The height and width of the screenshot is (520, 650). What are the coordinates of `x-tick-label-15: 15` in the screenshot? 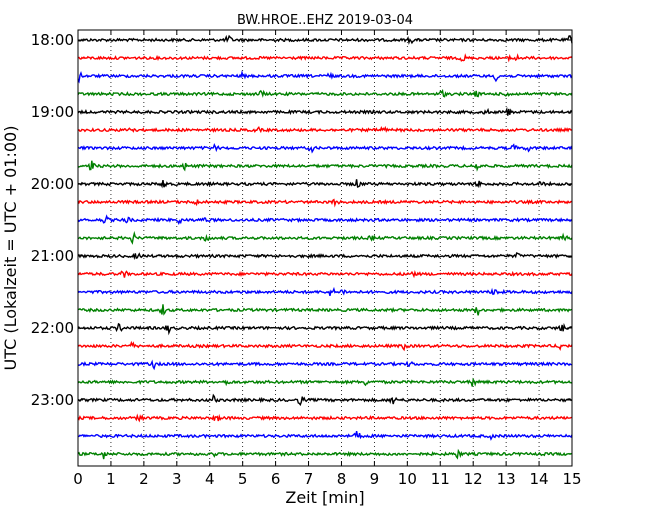 It's located at (571, 479).